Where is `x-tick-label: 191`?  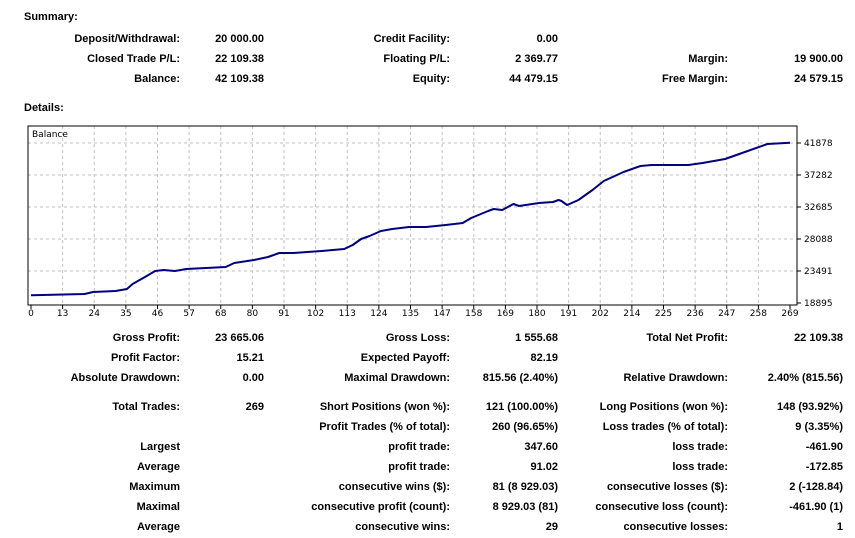 x-tick-label: 191 is located at coordinates (568, 314).